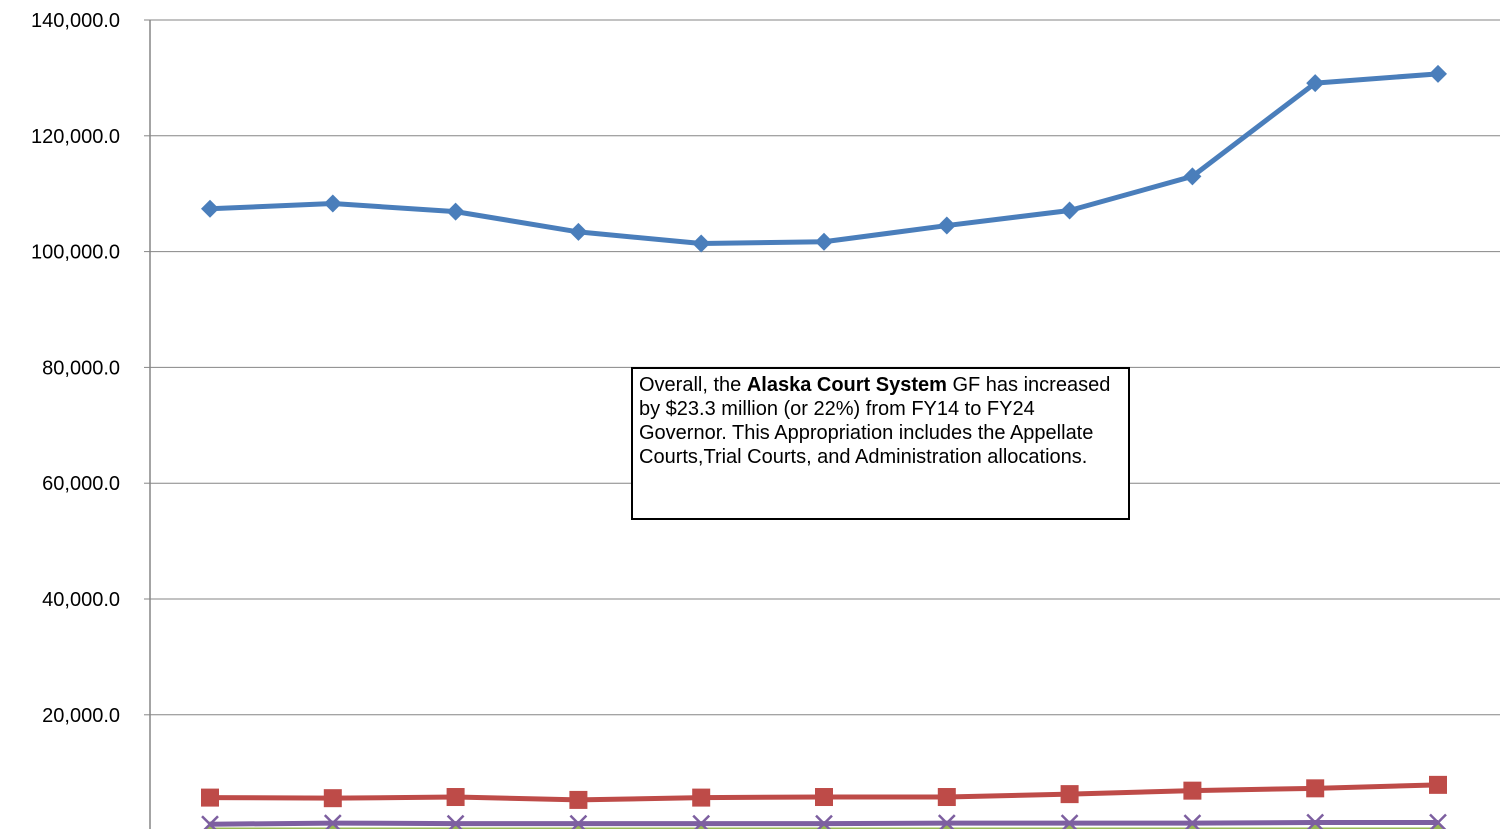  Describe the element at coordinates (81, 600) in the screenshot. I see `y-tick-label: 40,000.0` at that location.